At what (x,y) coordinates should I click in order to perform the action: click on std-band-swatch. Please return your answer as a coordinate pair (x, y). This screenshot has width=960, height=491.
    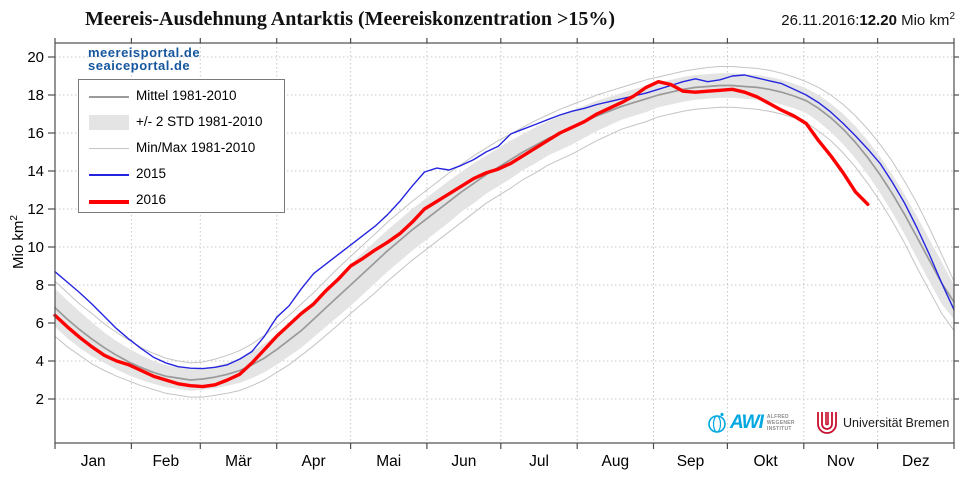
    Looking at the image, I should click on (109, 122).